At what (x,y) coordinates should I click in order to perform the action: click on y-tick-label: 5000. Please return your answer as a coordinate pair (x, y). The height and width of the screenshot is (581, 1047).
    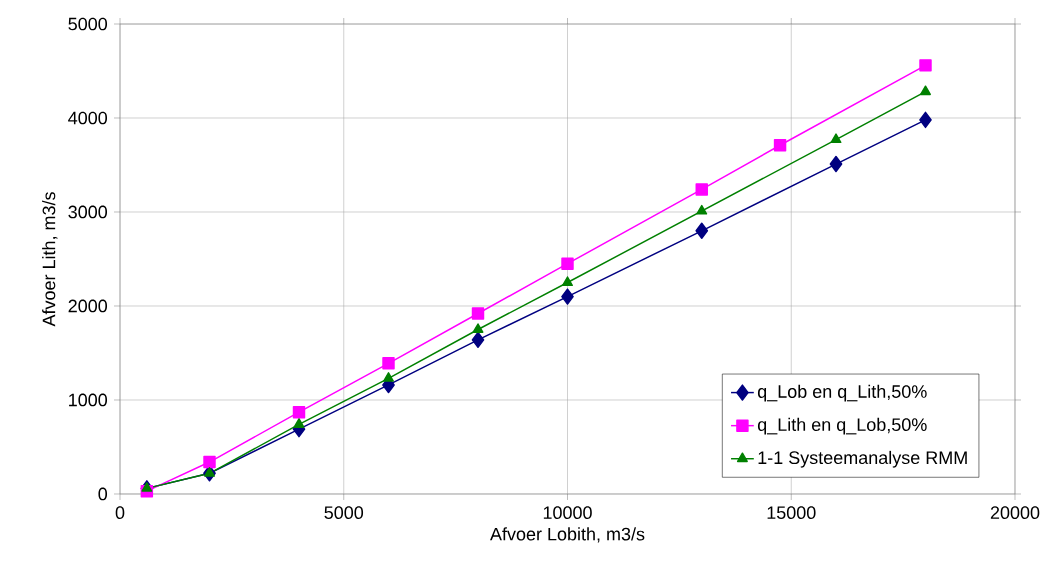
    Looking at the image, I should click on (88, 24).